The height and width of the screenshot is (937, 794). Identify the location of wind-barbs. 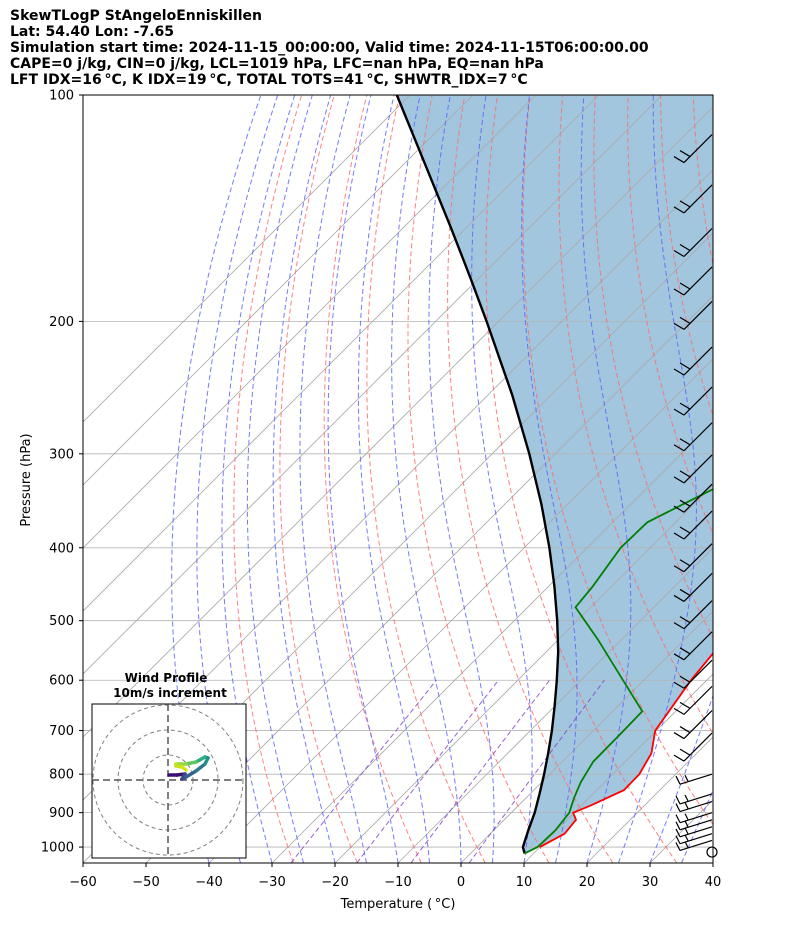
(695, 496).